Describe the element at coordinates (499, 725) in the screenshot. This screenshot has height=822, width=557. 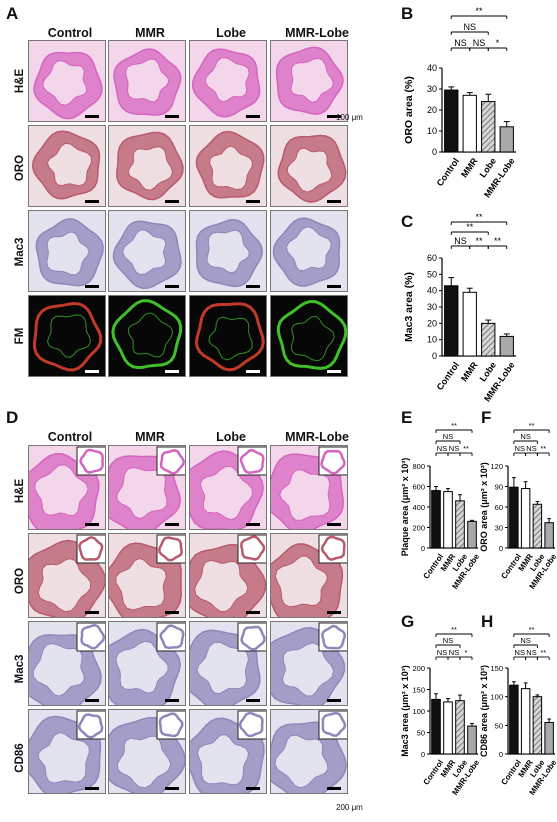
I see `chart-H-ytick-label: 50` at that location.